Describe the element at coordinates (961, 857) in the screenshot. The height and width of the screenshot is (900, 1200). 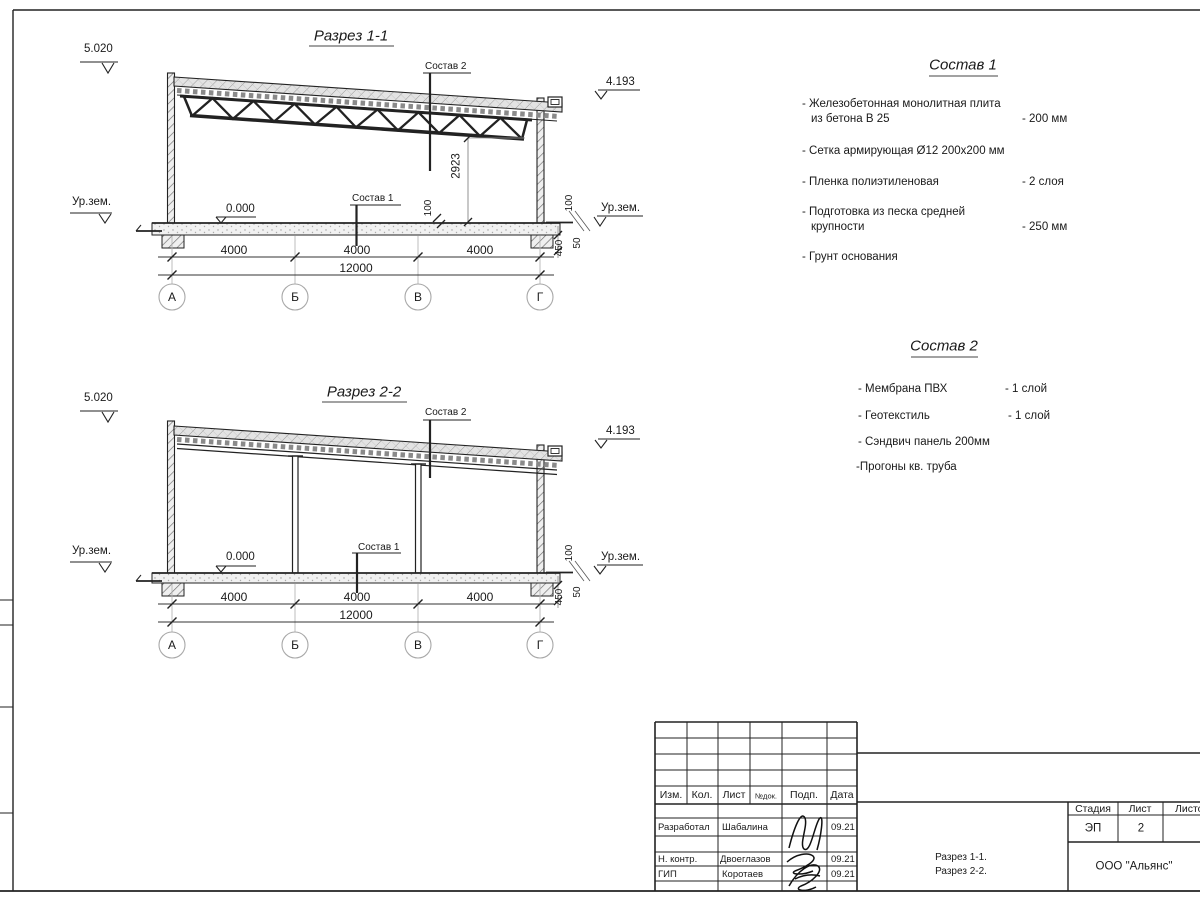
I see `tb-doc-name: Разрез 1-1.` at that location.